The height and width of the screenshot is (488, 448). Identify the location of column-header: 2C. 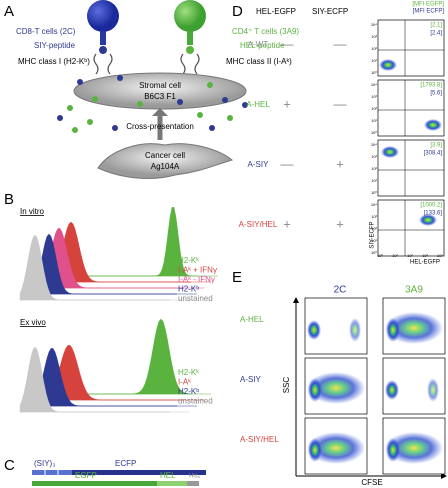
(340, 290).